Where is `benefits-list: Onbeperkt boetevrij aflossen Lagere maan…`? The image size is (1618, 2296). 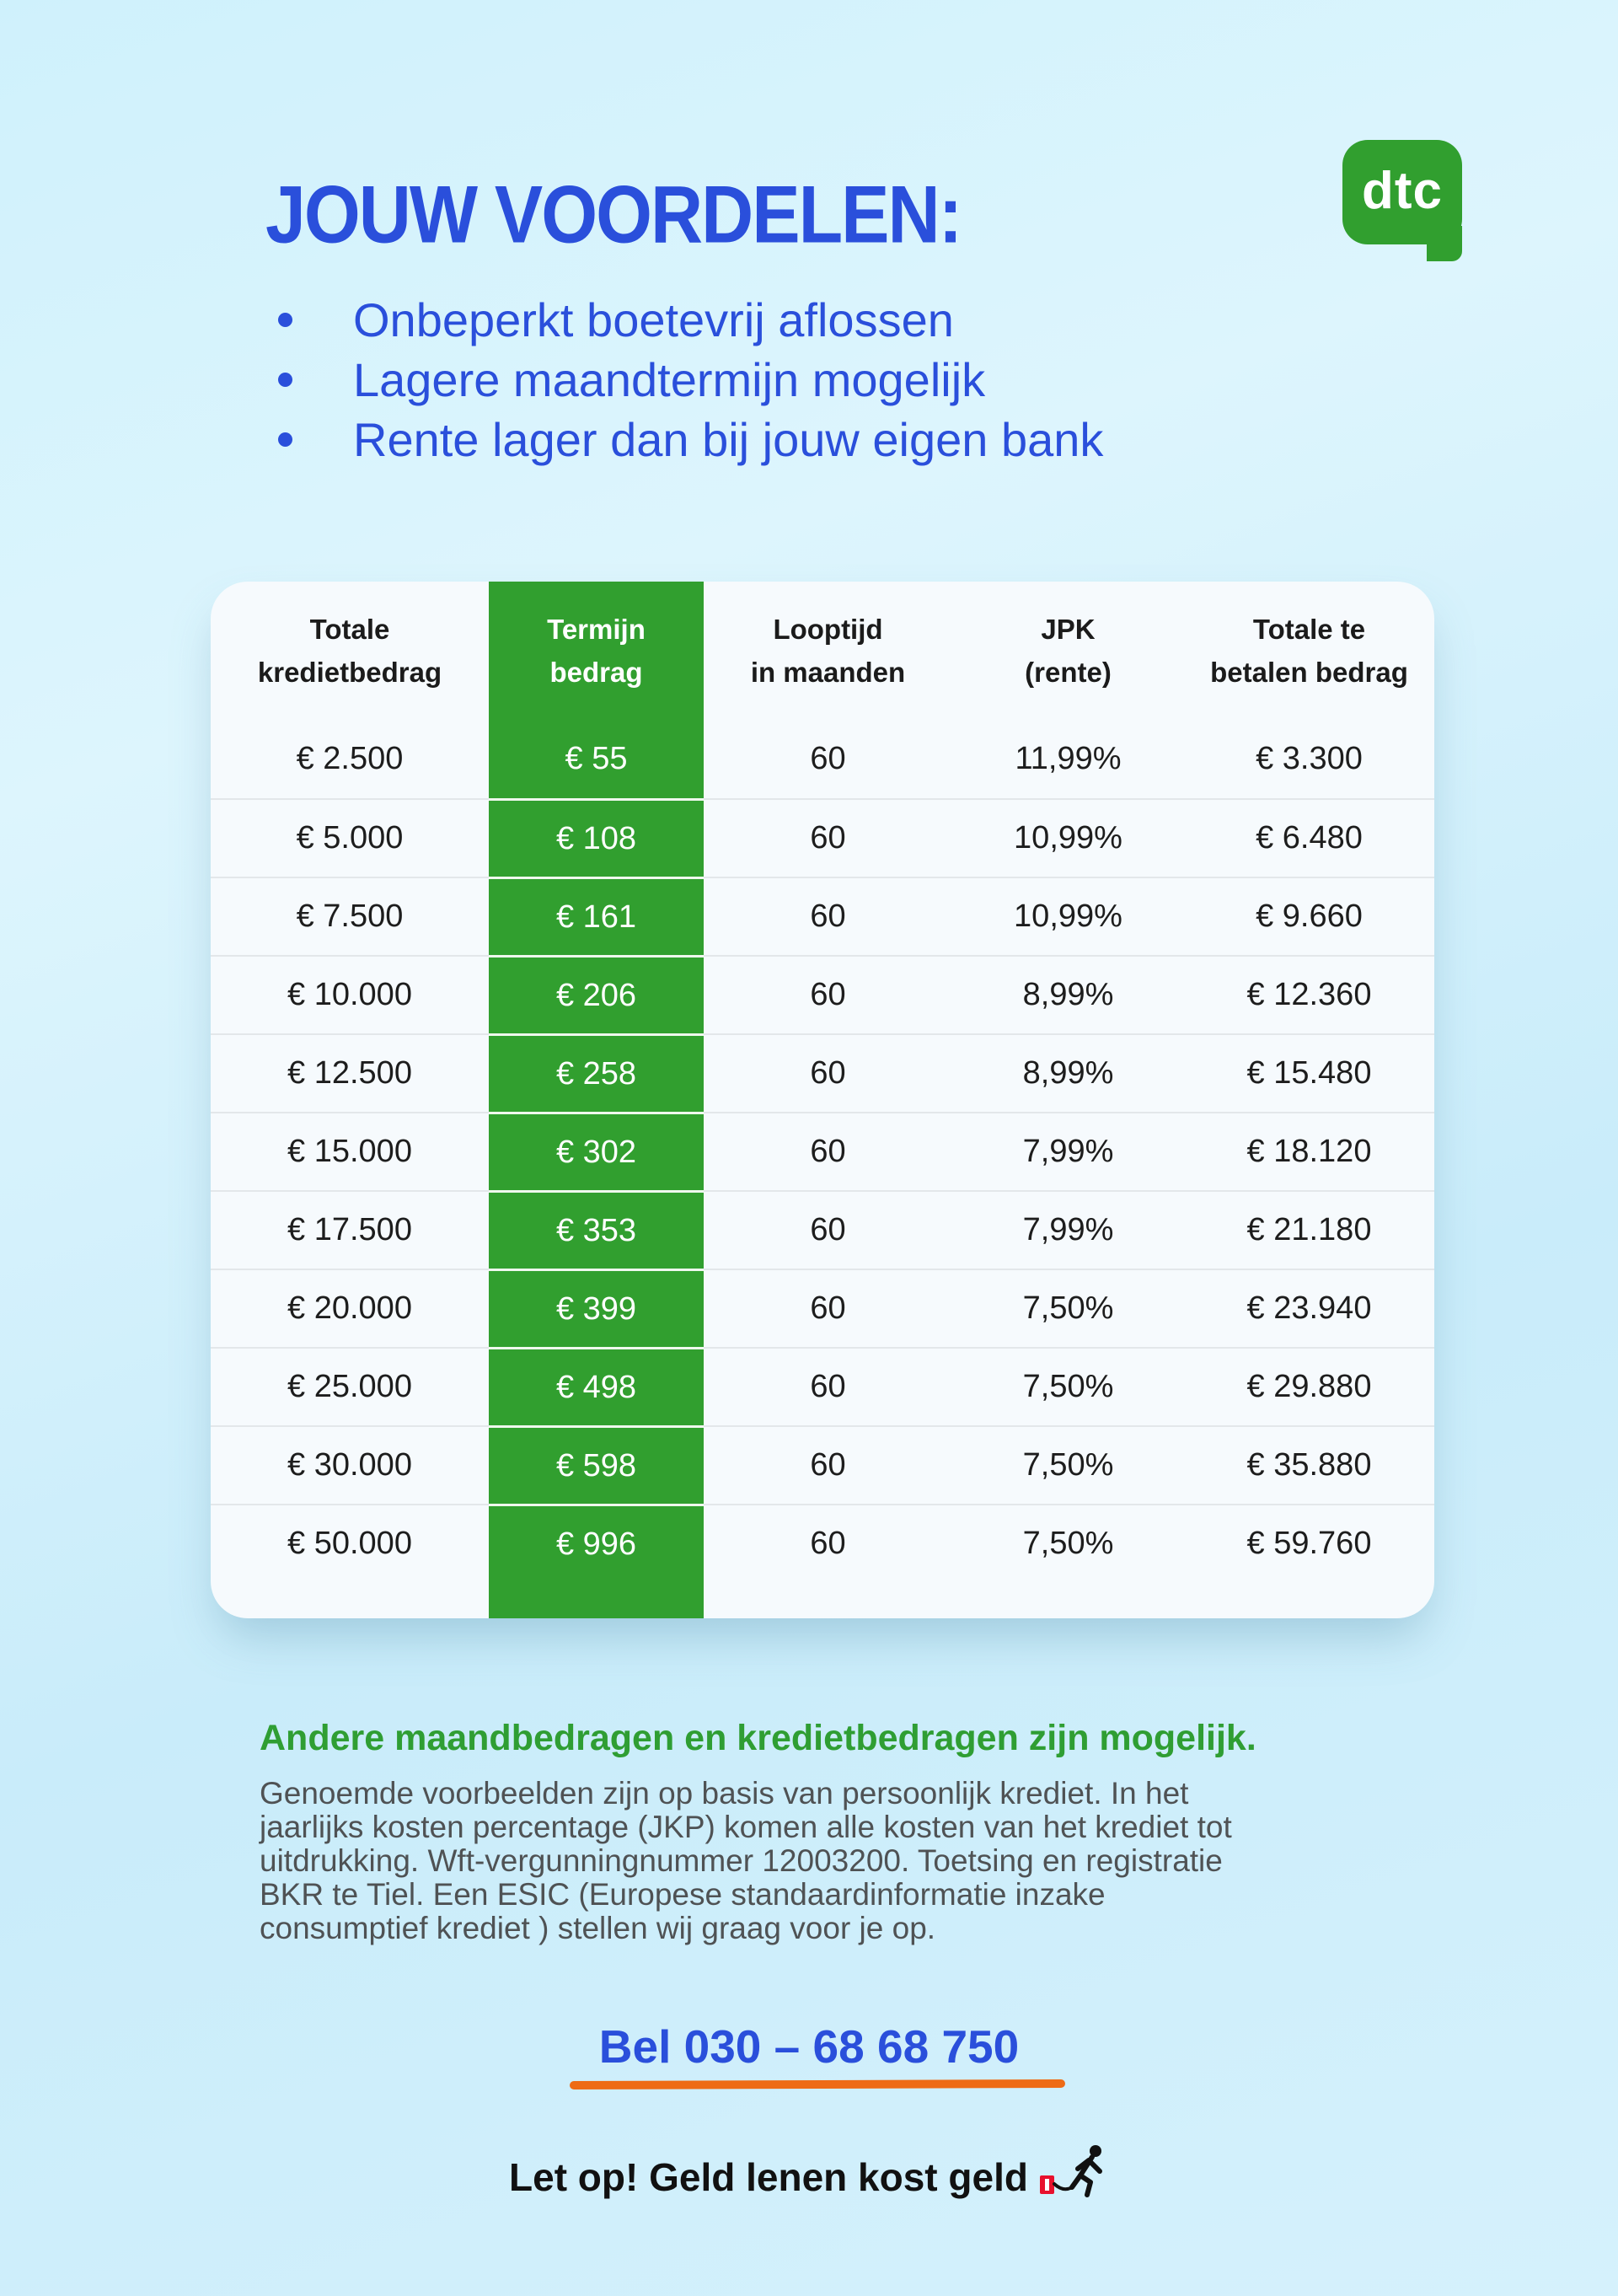
benefits-list: Onbeperkt boetevrij aflossen Lagere maan… is located at coordinates (690, 379).